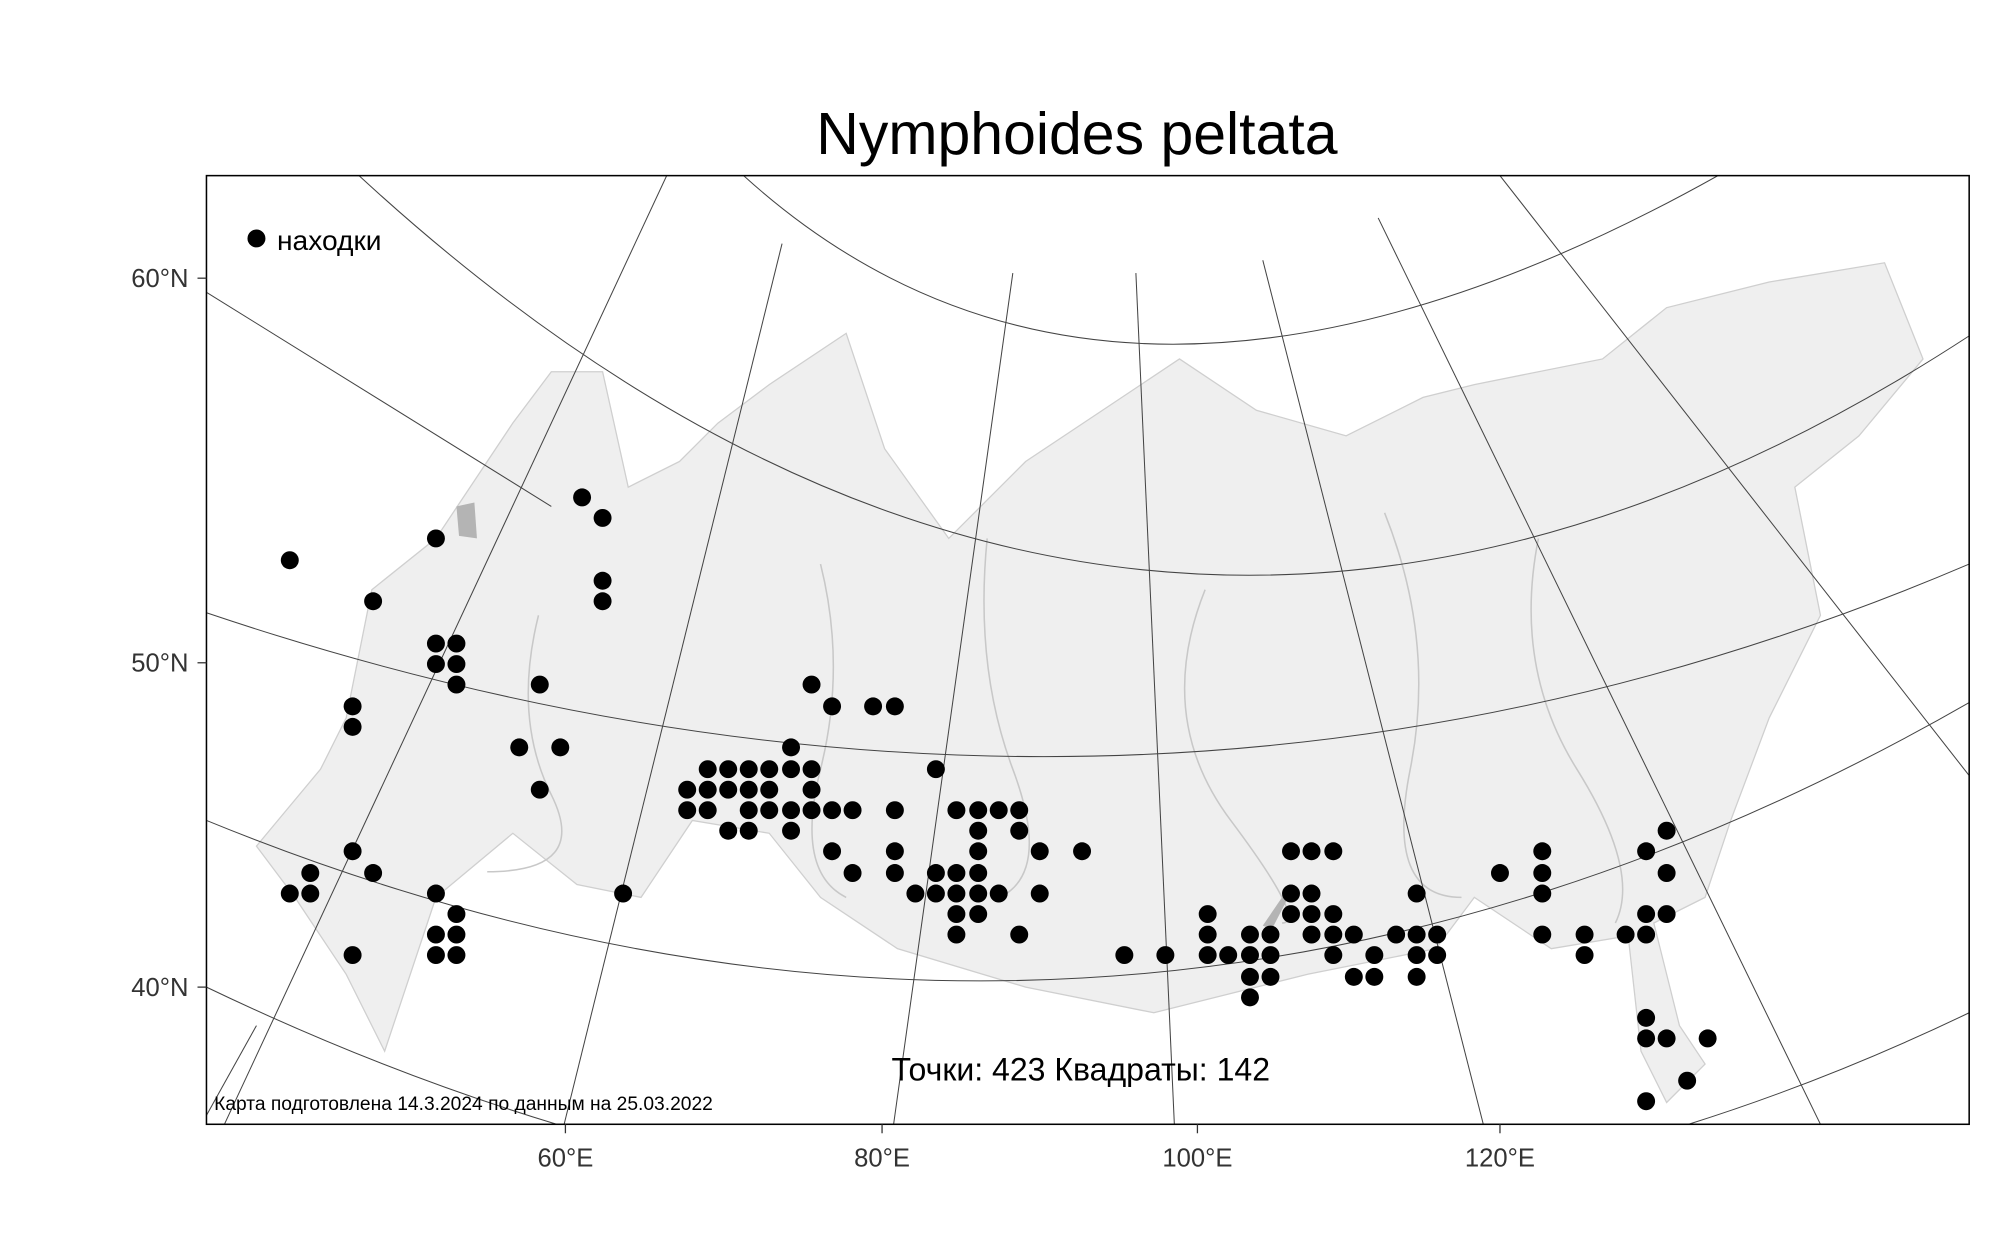 This screenshot has height=1253, width=2000. I want to click on map-title: Nymphoides peltata, so click(1076, 134).